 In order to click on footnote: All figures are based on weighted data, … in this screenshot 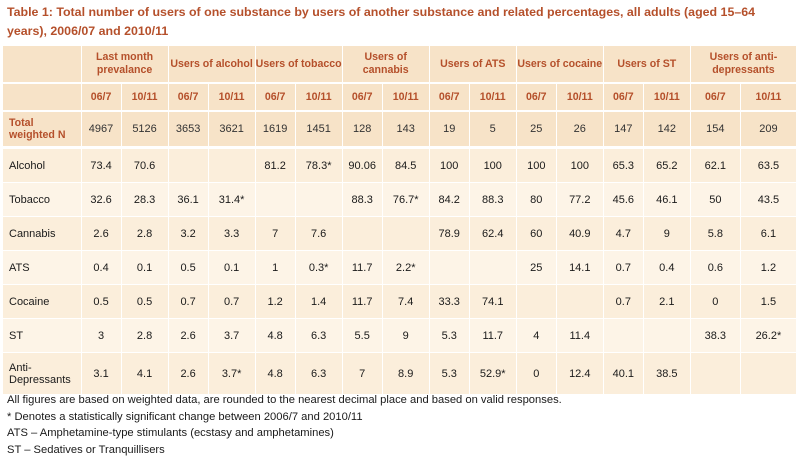, I will do `click(284, 400)`.